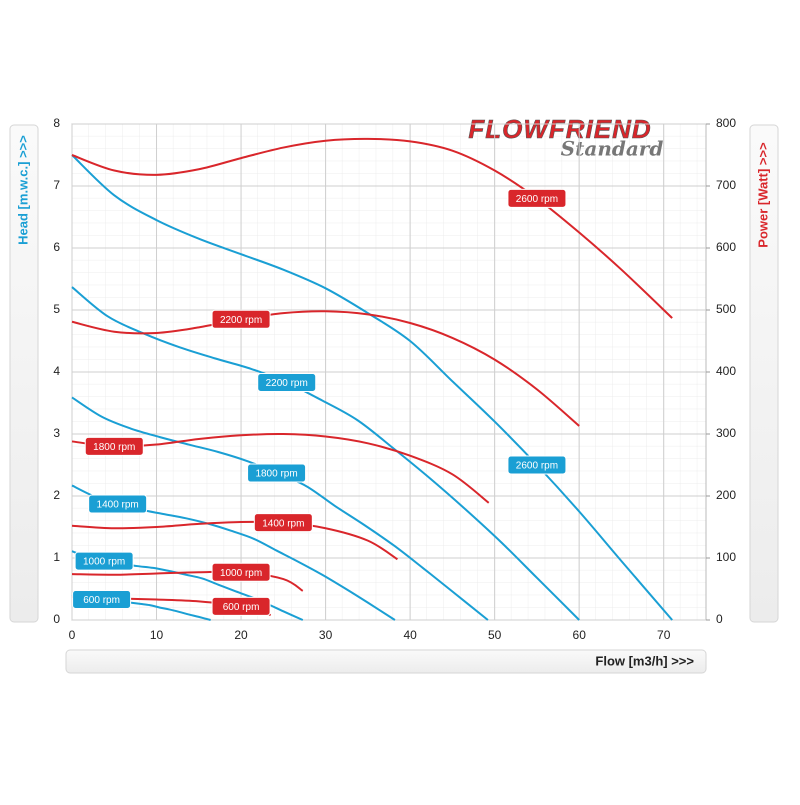 The height and width of the screenshot is (805, 800). What do you see at coordinates (56, 433) in the screenshot?
I see `y-tick-label: 3` at bounding box center [56, 433].